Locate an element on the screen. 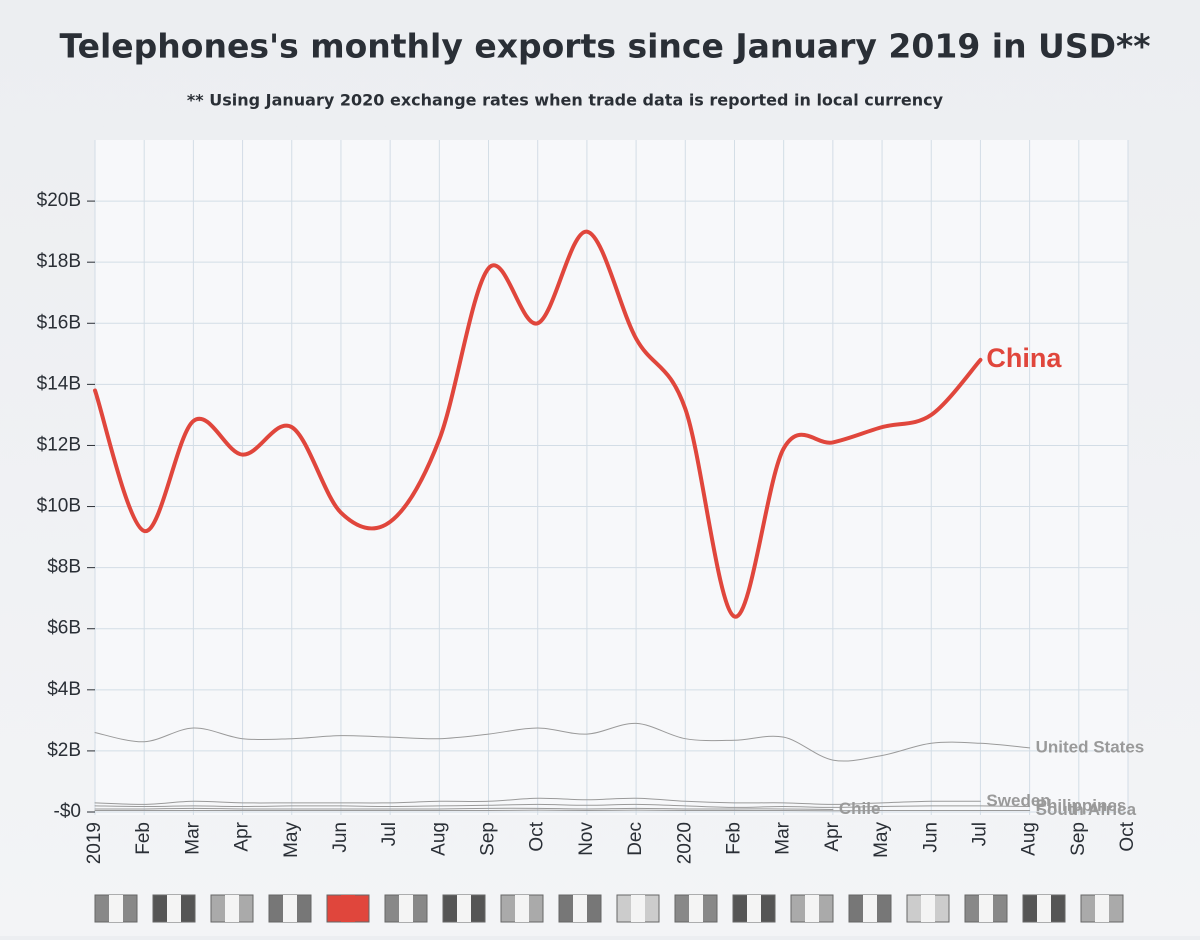 The image size is (1200, 940). y-tick-label: $10B is located at coordinates (59, 506).